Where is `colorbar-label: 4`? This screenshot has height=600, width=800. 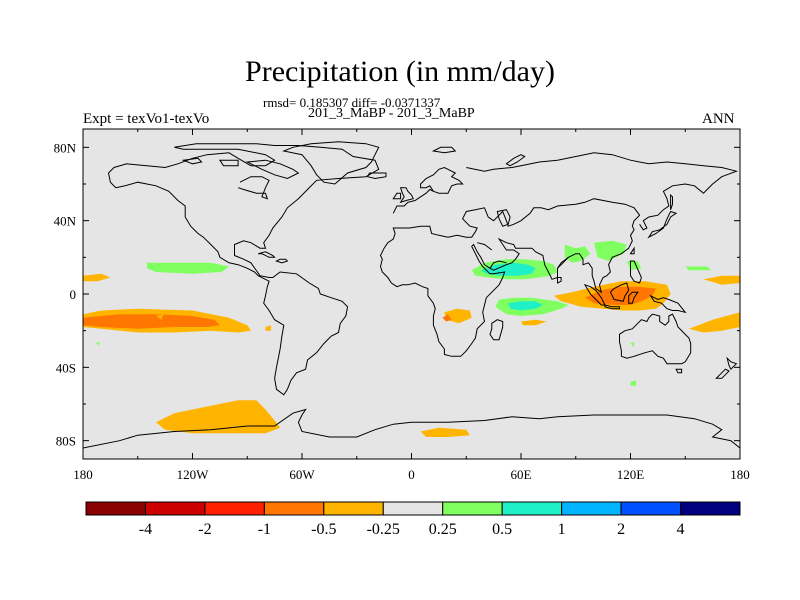 colorbar-label: 4 is located at coordinates (681, 529).